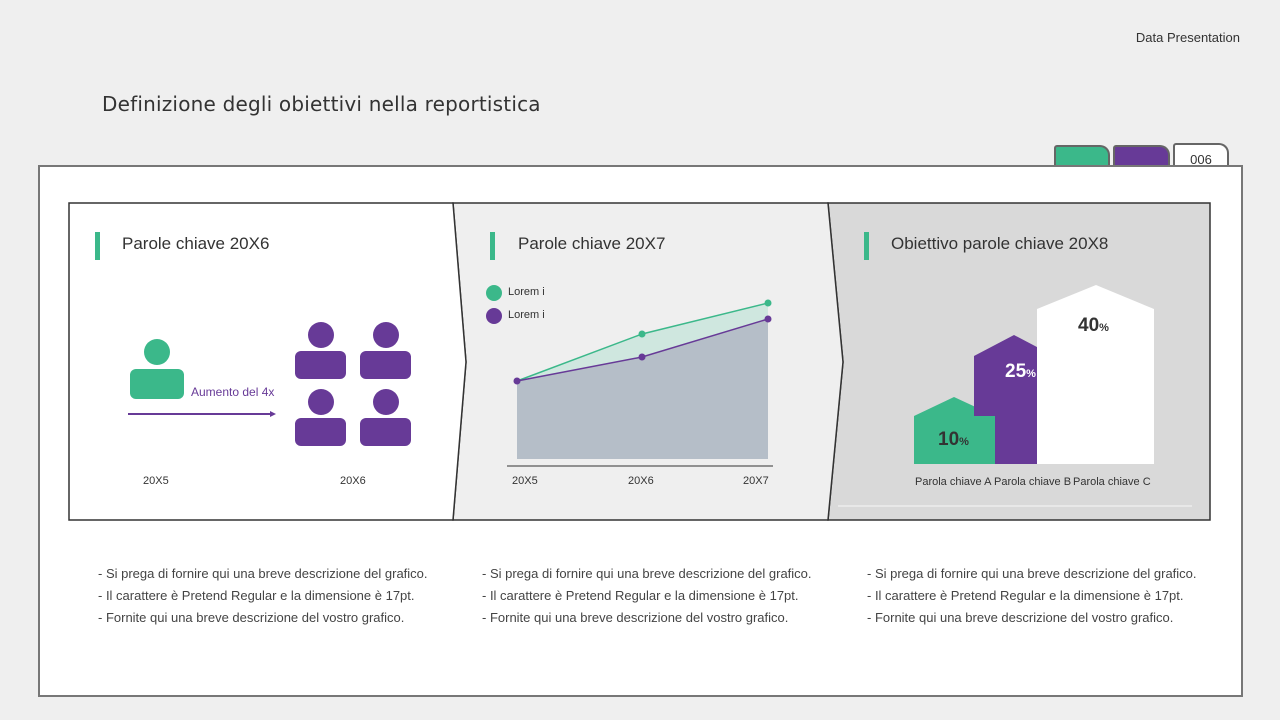 This screenshot has height=720, width=1280. Describe the element at coordinates (1141, 156) in the screenshot. I see `tab-purple` at that location.